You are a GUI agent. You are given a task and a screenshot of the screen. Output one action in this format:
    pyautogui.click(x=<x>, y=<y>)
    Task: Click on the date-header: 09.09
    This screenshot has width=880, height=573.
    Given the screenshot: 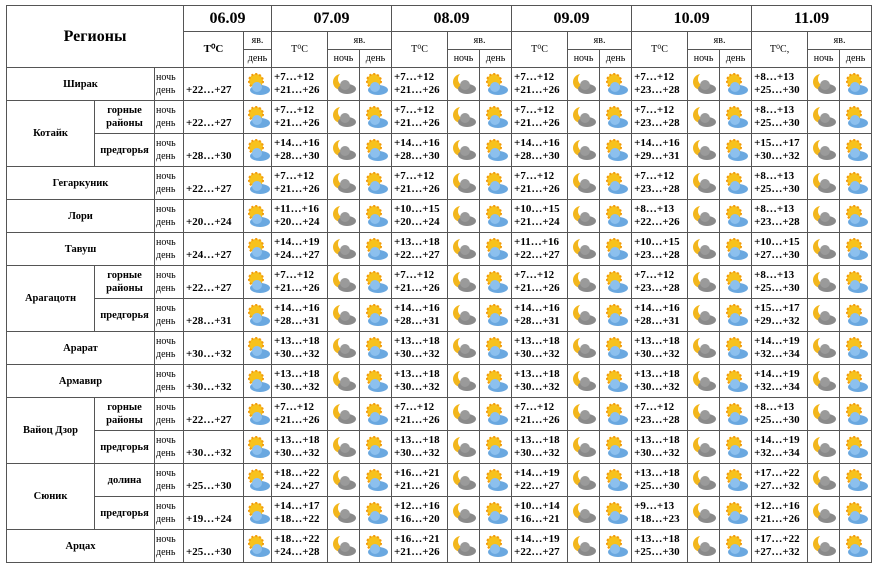 What is the action you would take?
    pyautogui.click(x=572, y=18)
    